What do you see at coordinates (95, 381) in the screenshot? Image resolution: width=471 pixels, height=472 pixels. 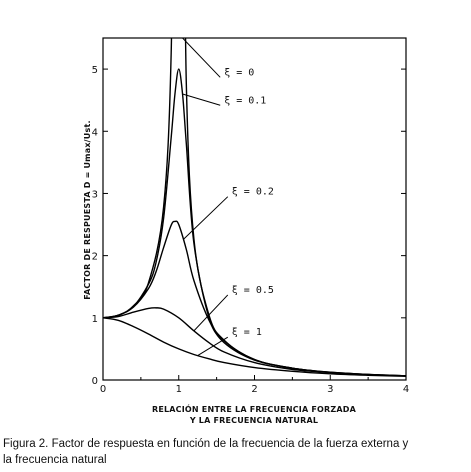 I see `y-tick-label: 0` at bounding box center [95, 381].